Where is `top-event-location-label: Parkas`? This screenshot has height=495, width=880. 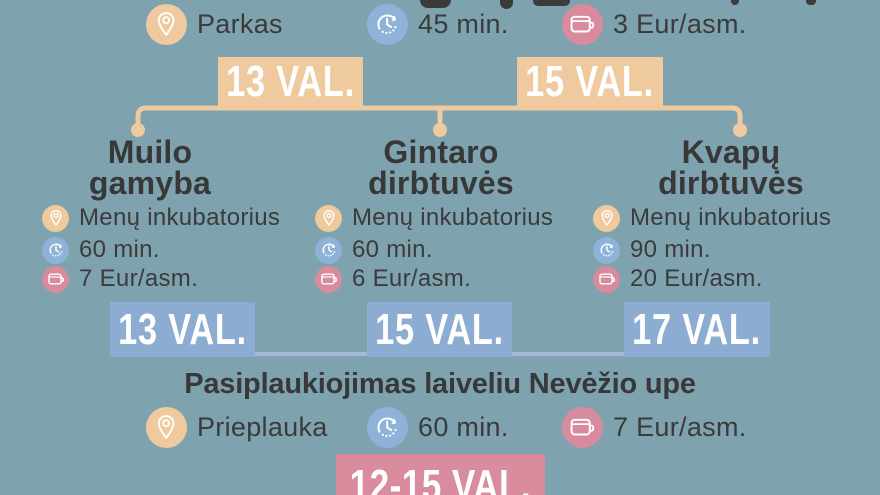 top-event-location-label: Parkas is located at coordinates (240, 24).